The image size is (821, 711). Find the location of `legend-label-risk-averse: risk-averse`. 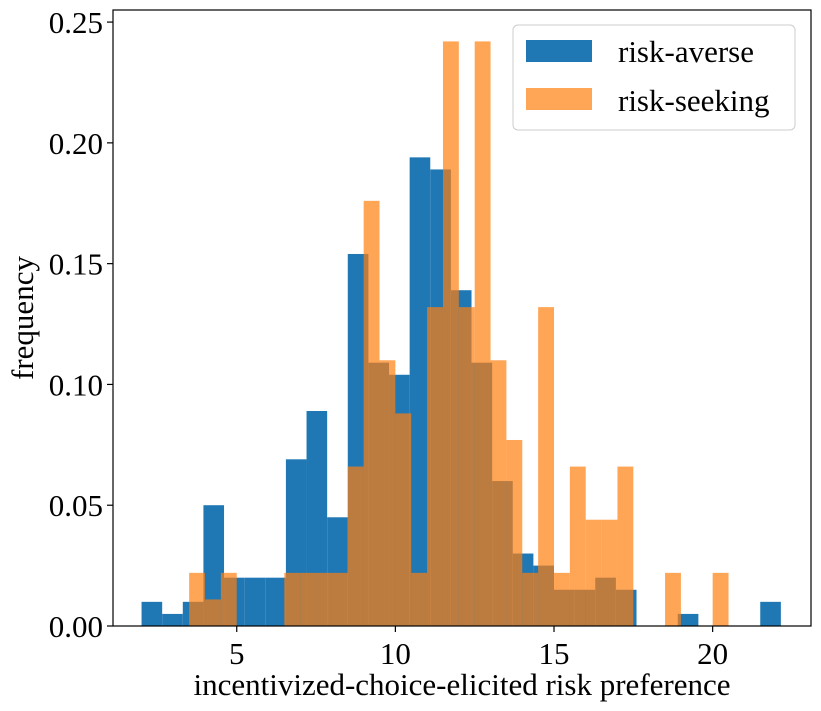

legend-label-risk-averse: risk-averse is located at coordinates (686, 51).